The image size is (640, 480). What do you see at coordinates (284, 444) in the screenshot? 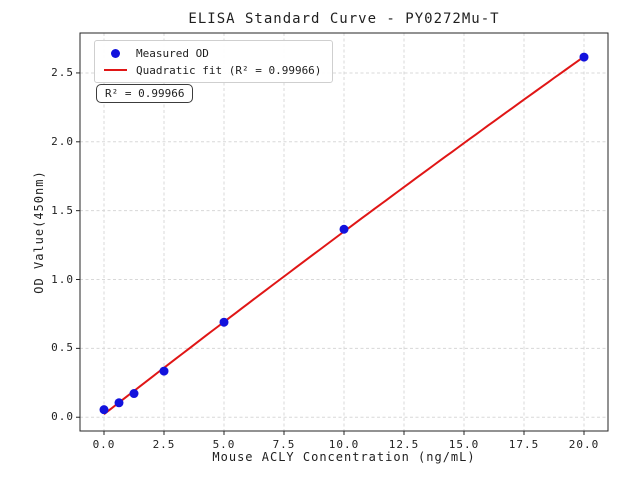
I see `x-tick-label: 7.5` at bounding box center [284, 444].